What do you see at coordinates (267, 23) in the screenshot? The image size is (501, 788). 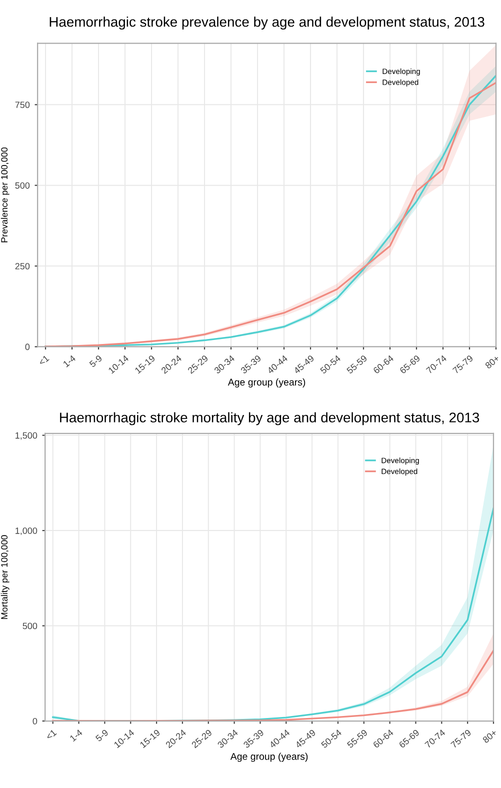 I see `chart-title: Haemorrhagic stroke prevalence by age and development status, 2013` at bounding box center [267, 23].